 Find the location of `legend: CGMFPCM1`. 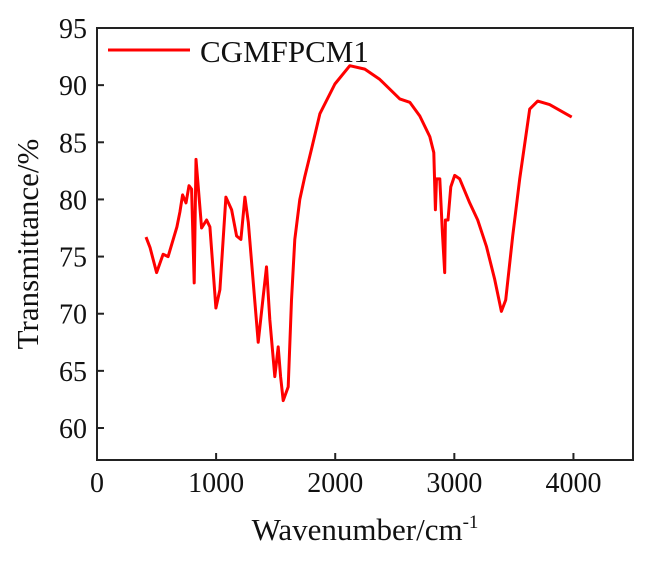

legend: CGMFPCM1 is located at coordinates (238, 51).